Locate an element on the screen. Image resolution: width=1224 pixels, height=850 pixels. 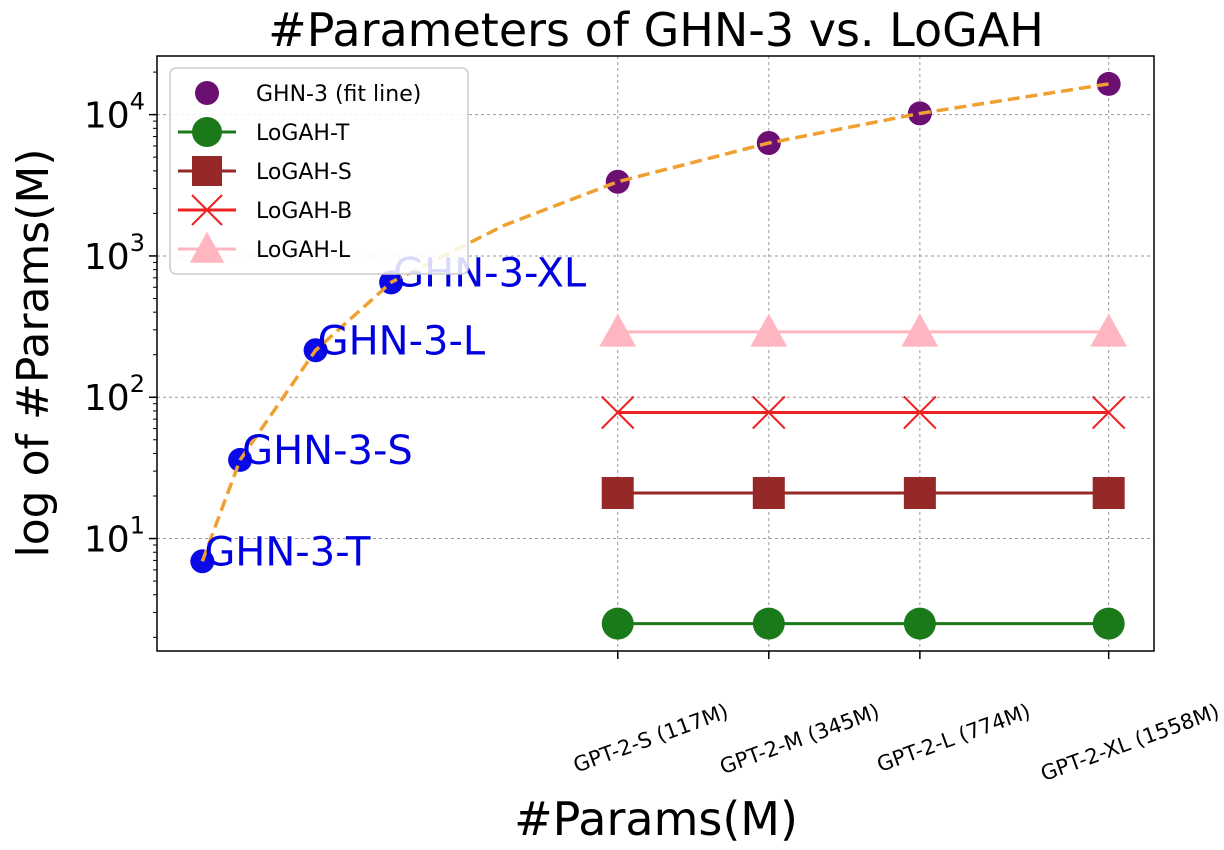
y-tick-label: 10¹ is located at coordinates (114, 536).